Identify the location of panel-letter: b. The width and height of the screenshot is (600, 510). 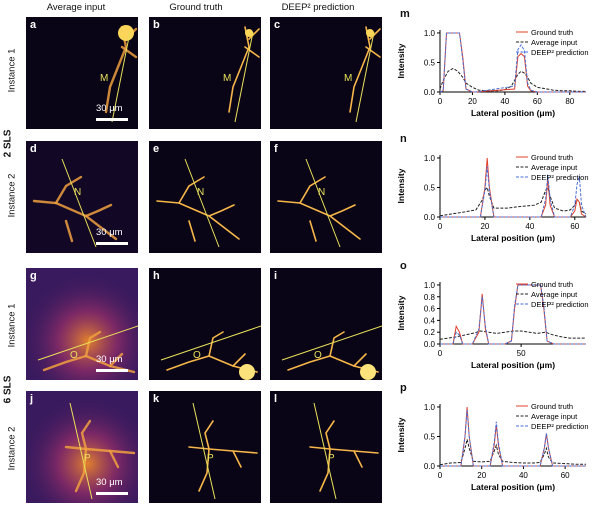
(156, 25).